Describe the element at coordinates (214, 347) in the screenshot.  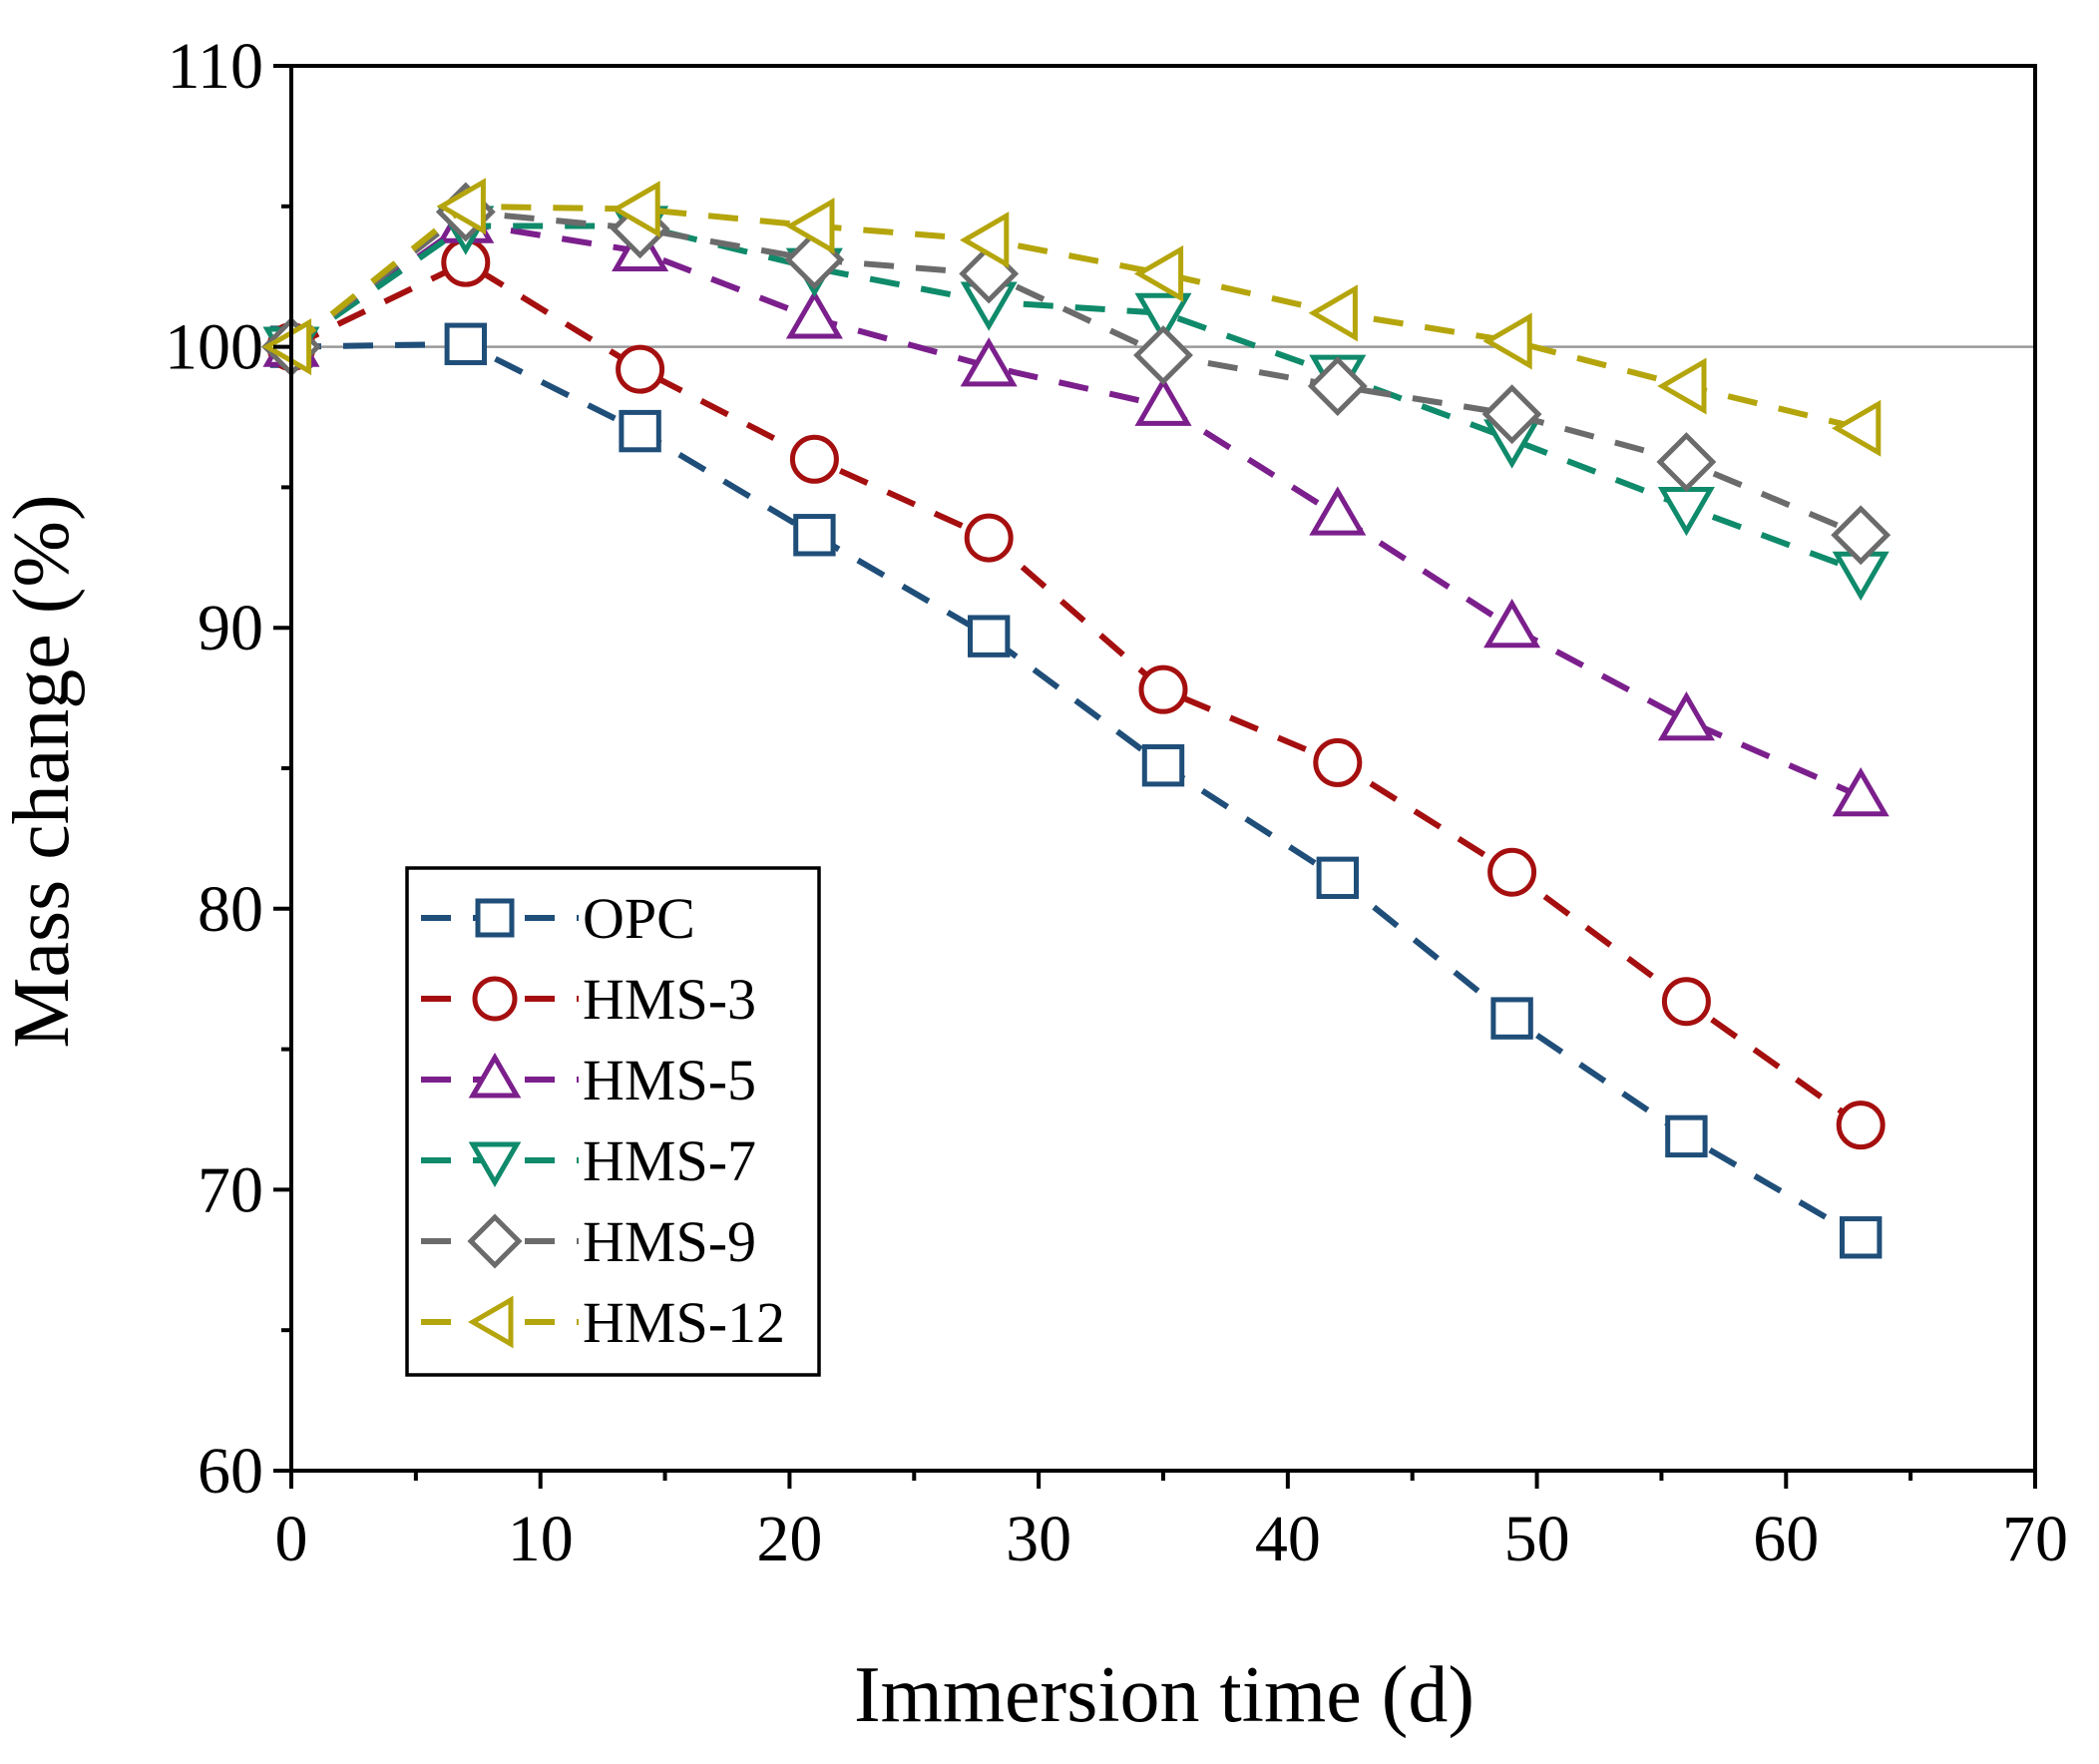
I see `y-tick-label: 100` at that location.